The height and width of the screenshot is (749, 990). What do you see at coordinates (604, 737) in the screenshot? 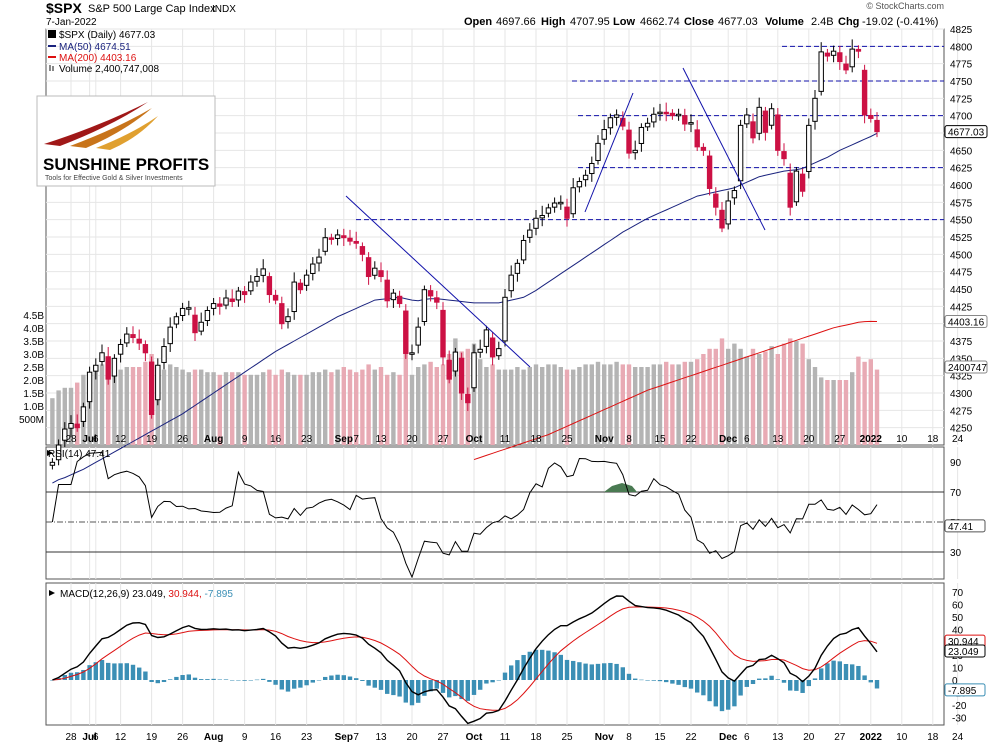
I see `date-tick-label: Nov` at bounding box center [604, 737].